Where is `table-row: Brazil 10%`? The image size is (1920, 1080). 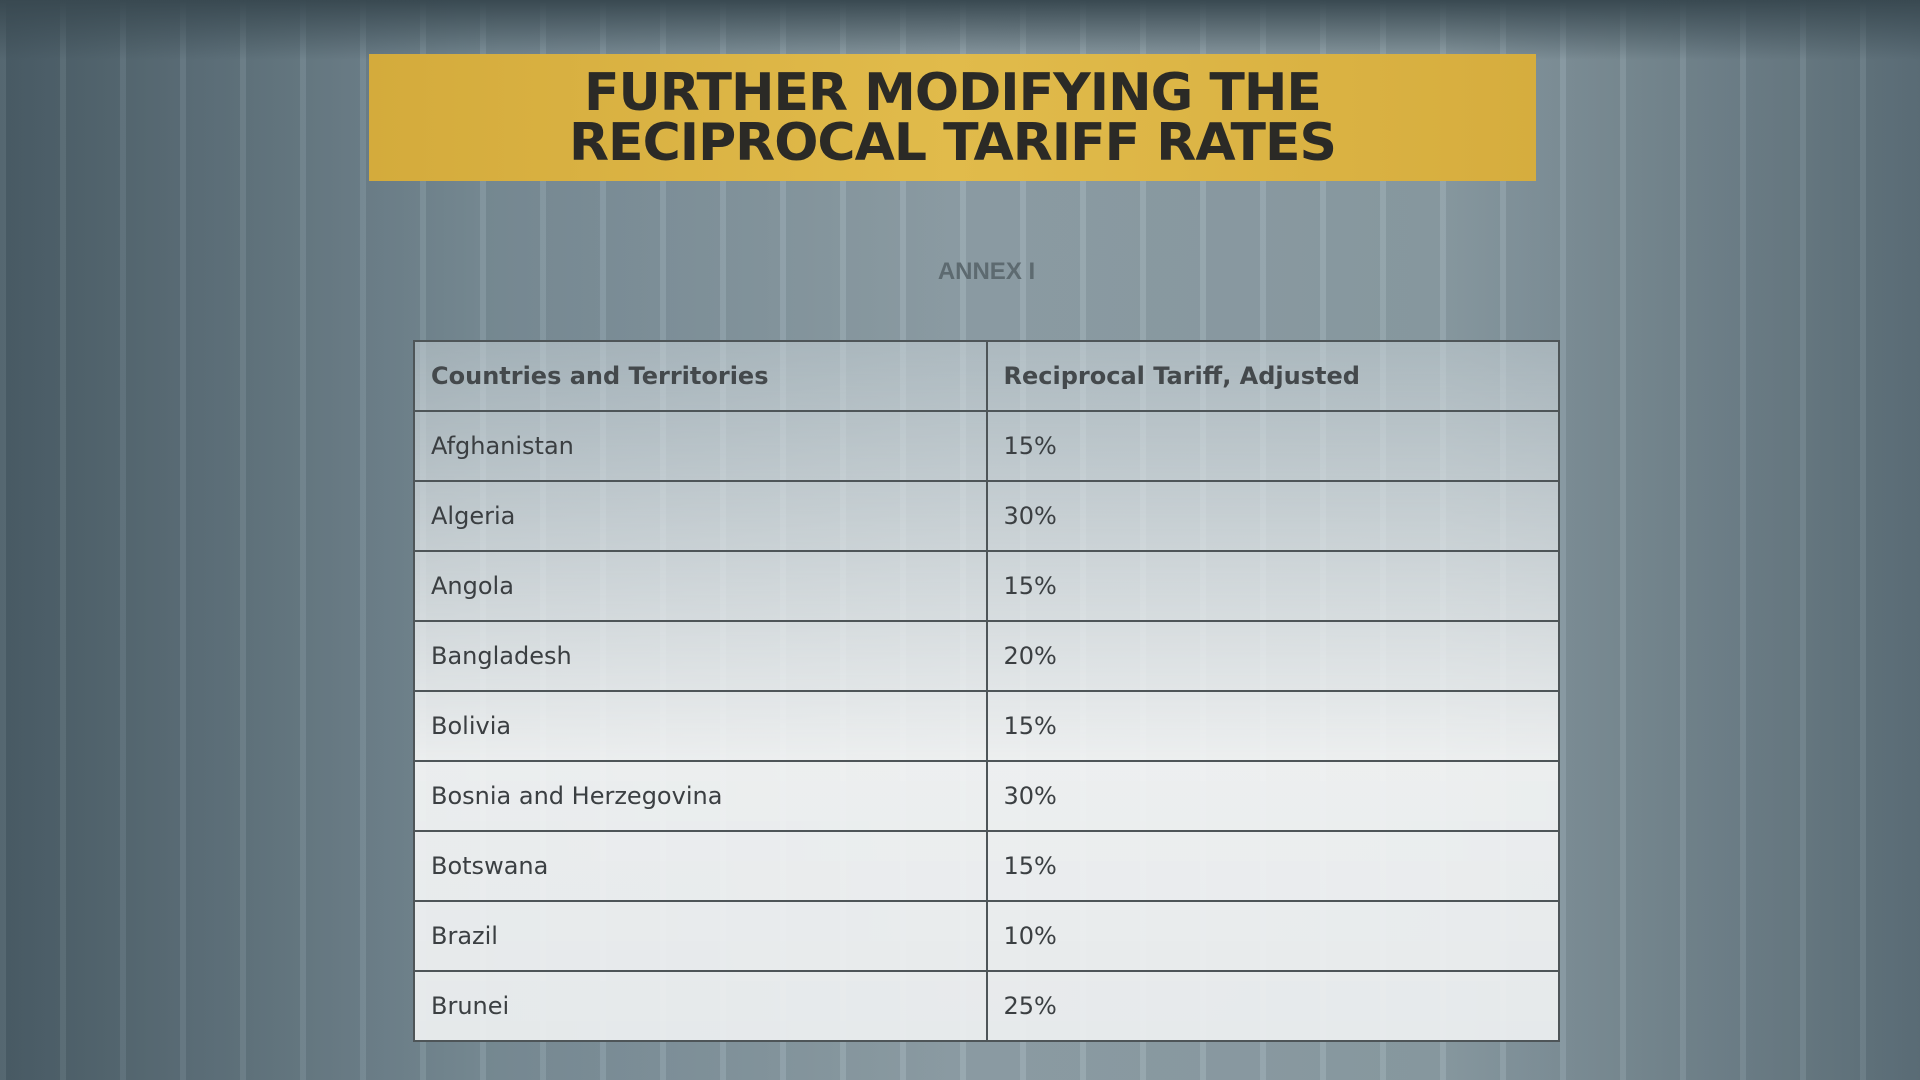
table-row: Brazil 10% is located at coordinates (986, 936).